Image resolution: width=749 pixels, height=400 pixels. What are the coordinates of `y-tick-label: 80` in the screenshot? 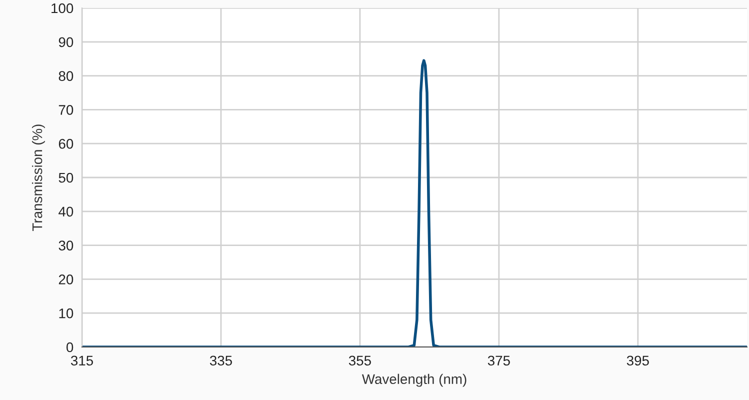 It's located at (66, 76).